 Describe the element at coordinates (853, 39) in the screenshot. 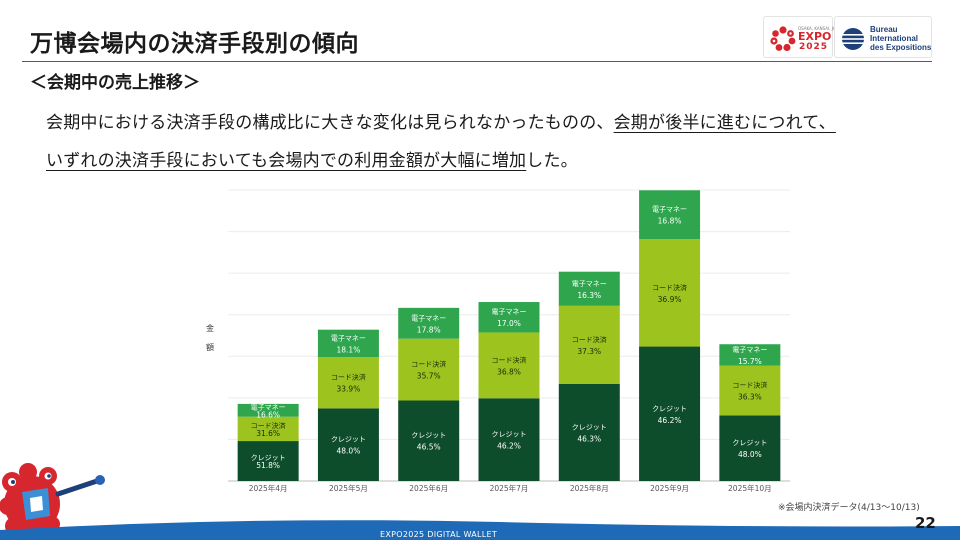

I see `bie-globe-icon` at that location.